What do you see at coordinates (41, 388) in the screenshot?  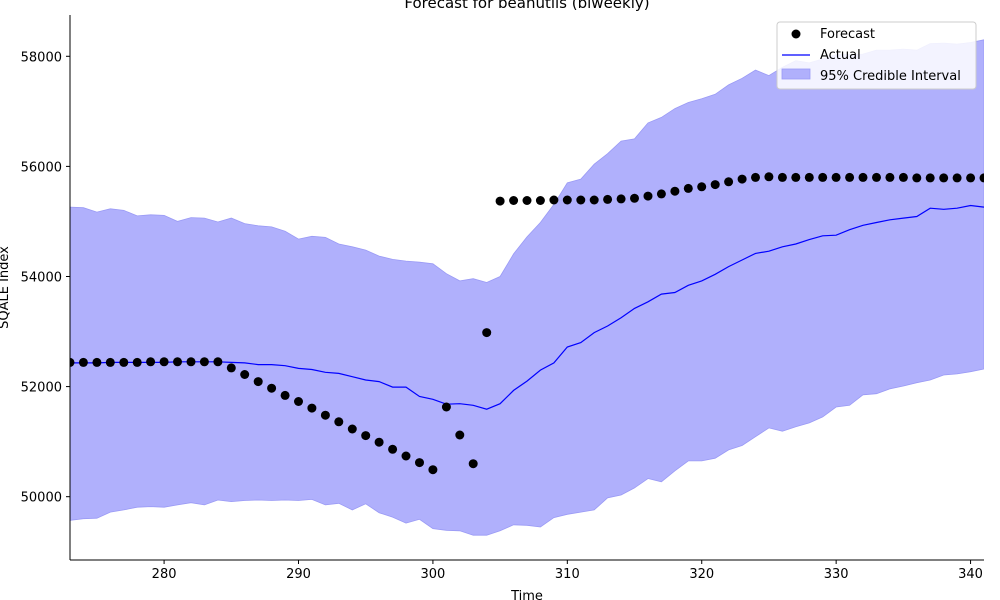 I see `y-tick-label: 52000` at bounding box center [41, 388].